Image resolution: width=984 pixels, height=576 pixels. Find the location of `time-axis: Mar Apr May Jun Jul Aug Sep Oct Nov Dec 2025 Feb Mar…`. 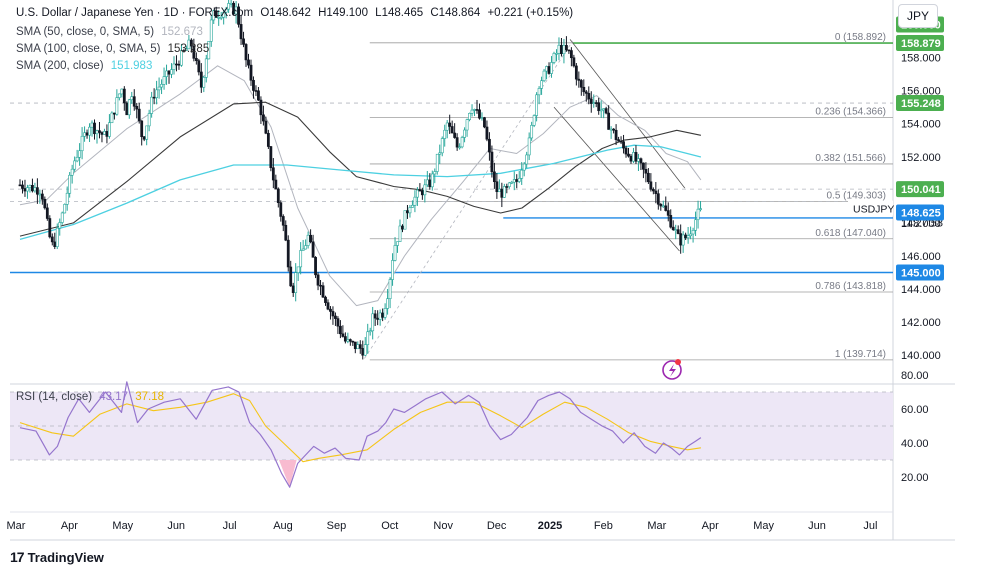

time-axis: Mar Apr May Jun Jul Aug Sep Oct Nov Dec 2025 Feb Mar… is located at coordinates (442, 526).